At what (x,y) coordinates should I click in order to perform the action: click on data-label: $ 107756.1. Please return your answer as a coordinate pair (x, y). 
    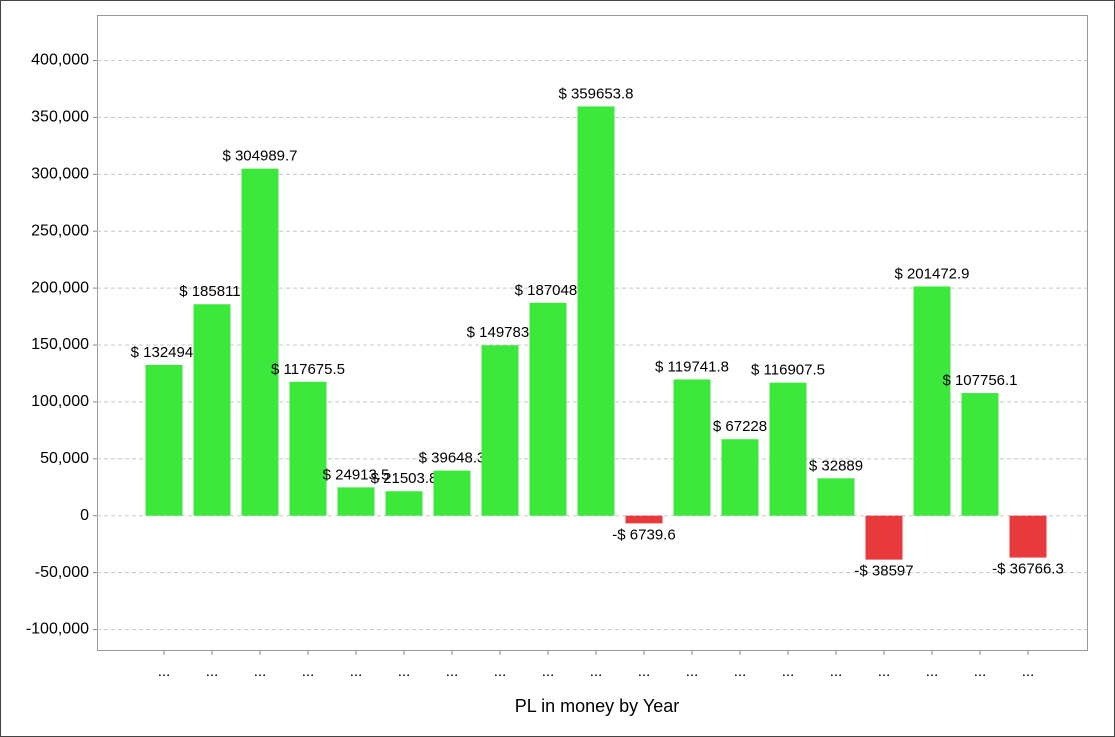
    Looking at the image, I should click on (979, 380).